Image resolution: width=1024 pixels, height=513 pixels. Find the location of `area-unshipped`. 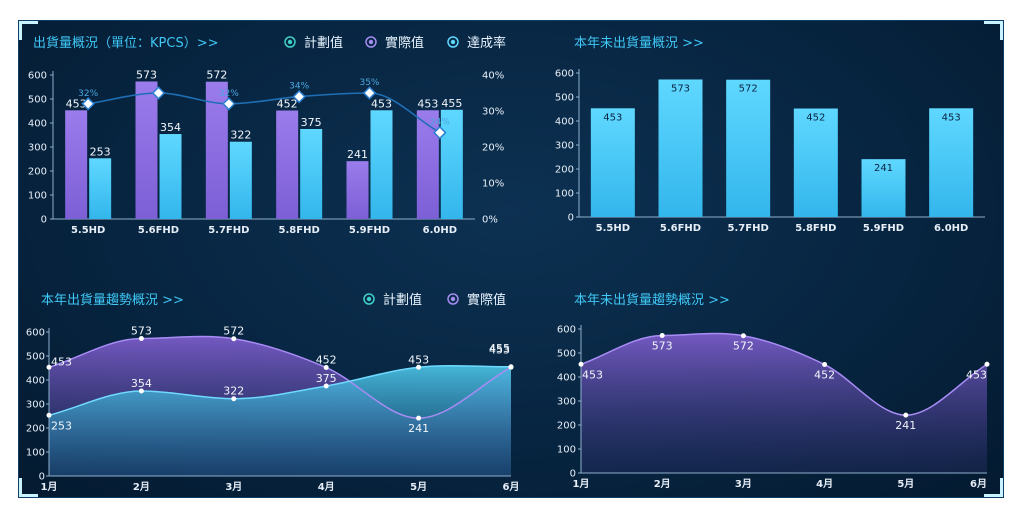

area-unshipped is located at coordinates (784, 403).